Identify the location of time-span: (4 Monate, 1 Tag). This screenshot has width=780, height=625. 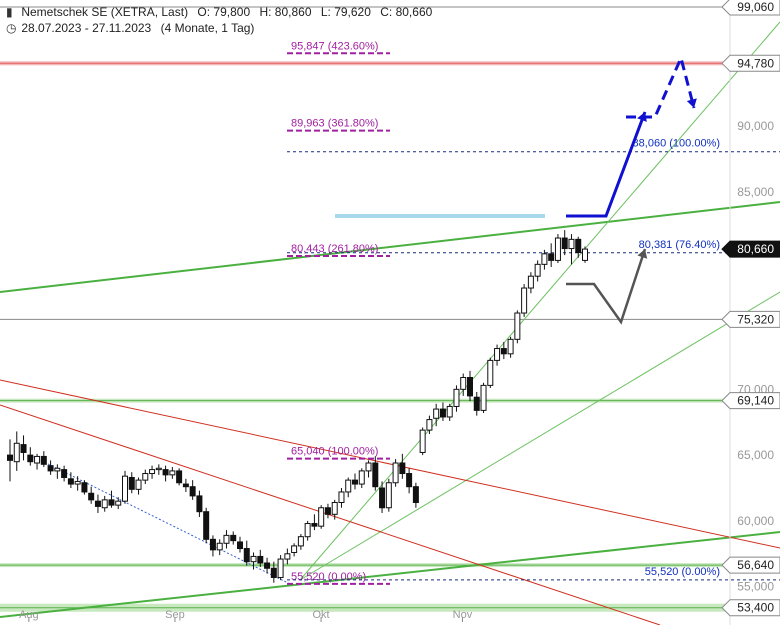
(207, 28).